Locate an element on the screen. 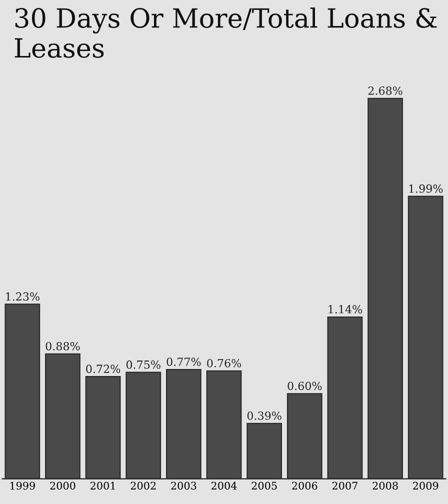  x-tick-label: 2007 is located at coordinates (345, 486).